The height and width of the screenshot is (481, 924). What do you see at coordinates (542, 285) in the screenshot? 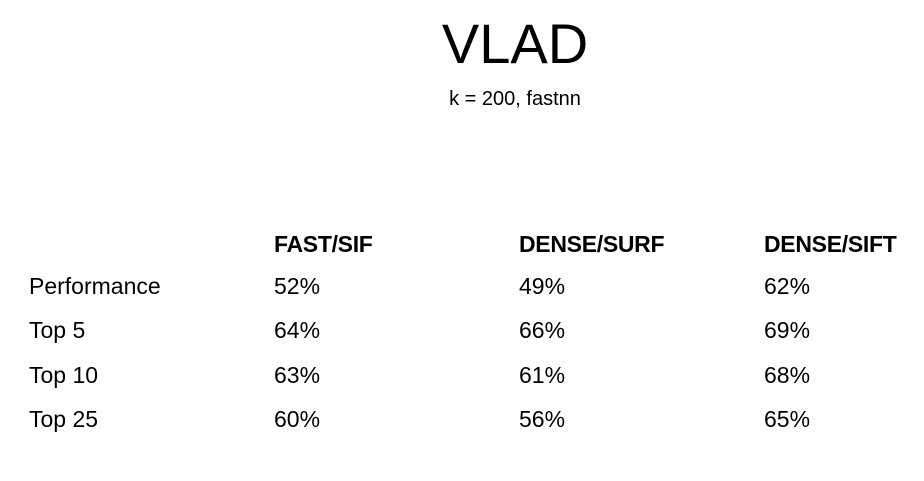
I see `table-cell: 49%` at bounding box center [542, 285].